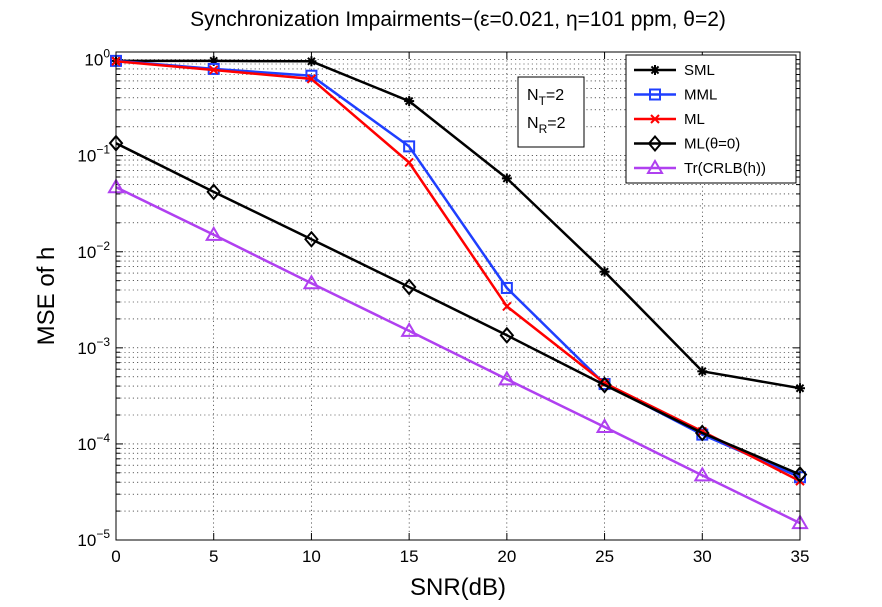  What do you see at coordinates (702, 556) in the screenshot?
I see `x-tick-label: 30` at bounding box center [702, 556].